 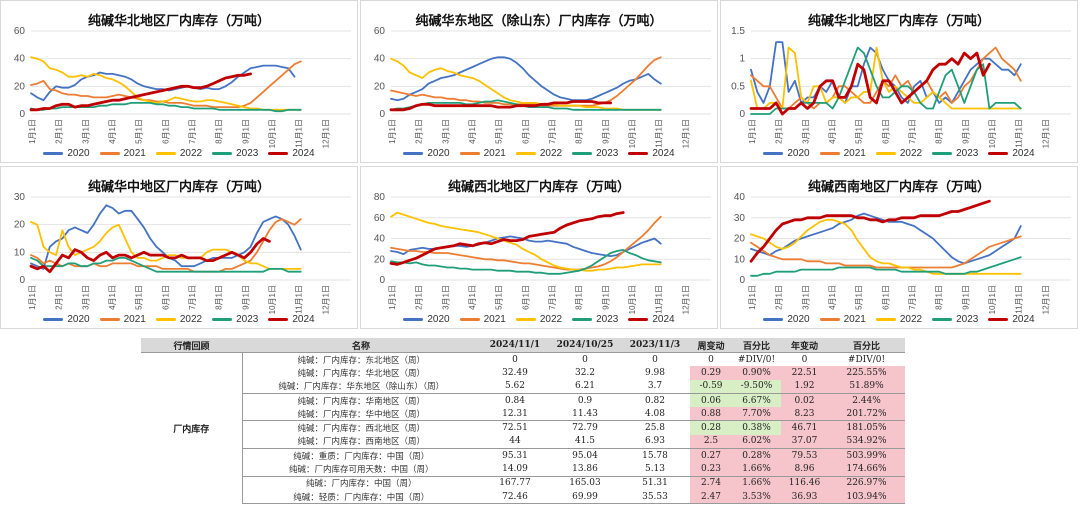 I want to click on name: 纯碱：厂内库存：西南地区（周）, so click(x=361, y=442).